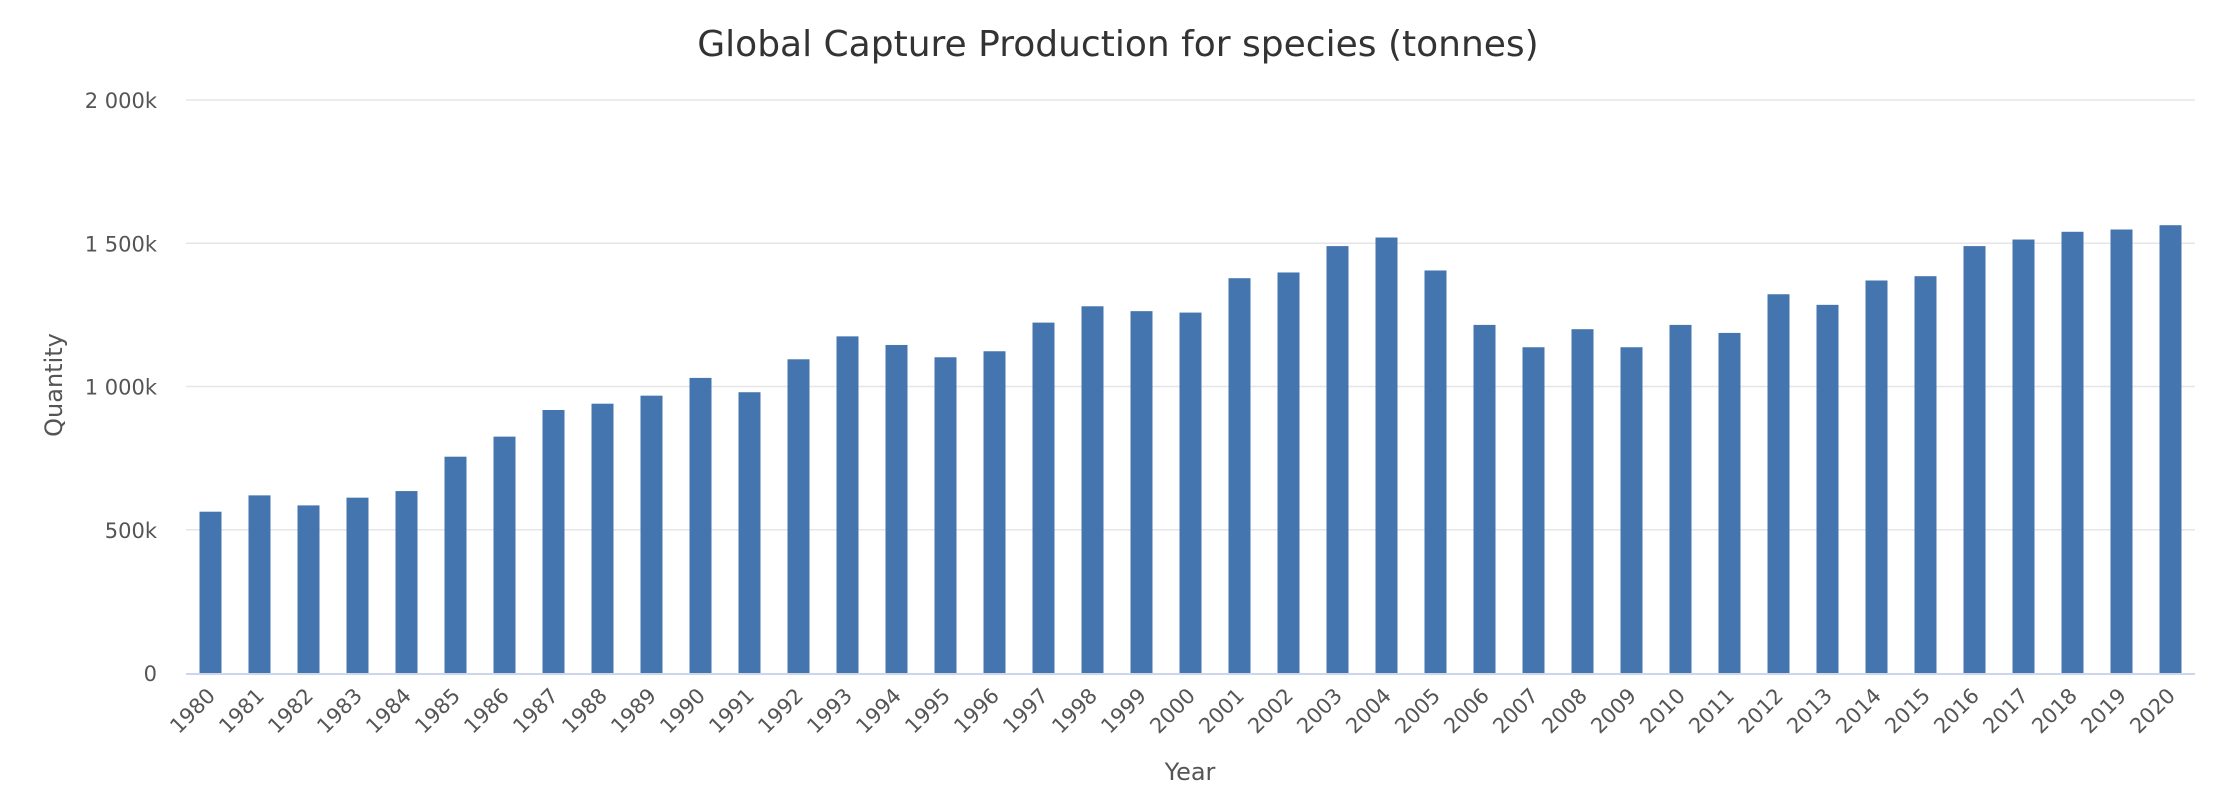  What do you see at coordinates (2054, 711) in the screenshot?
I see `x-tick-label: 2018` at bounding box center [2054, 711].